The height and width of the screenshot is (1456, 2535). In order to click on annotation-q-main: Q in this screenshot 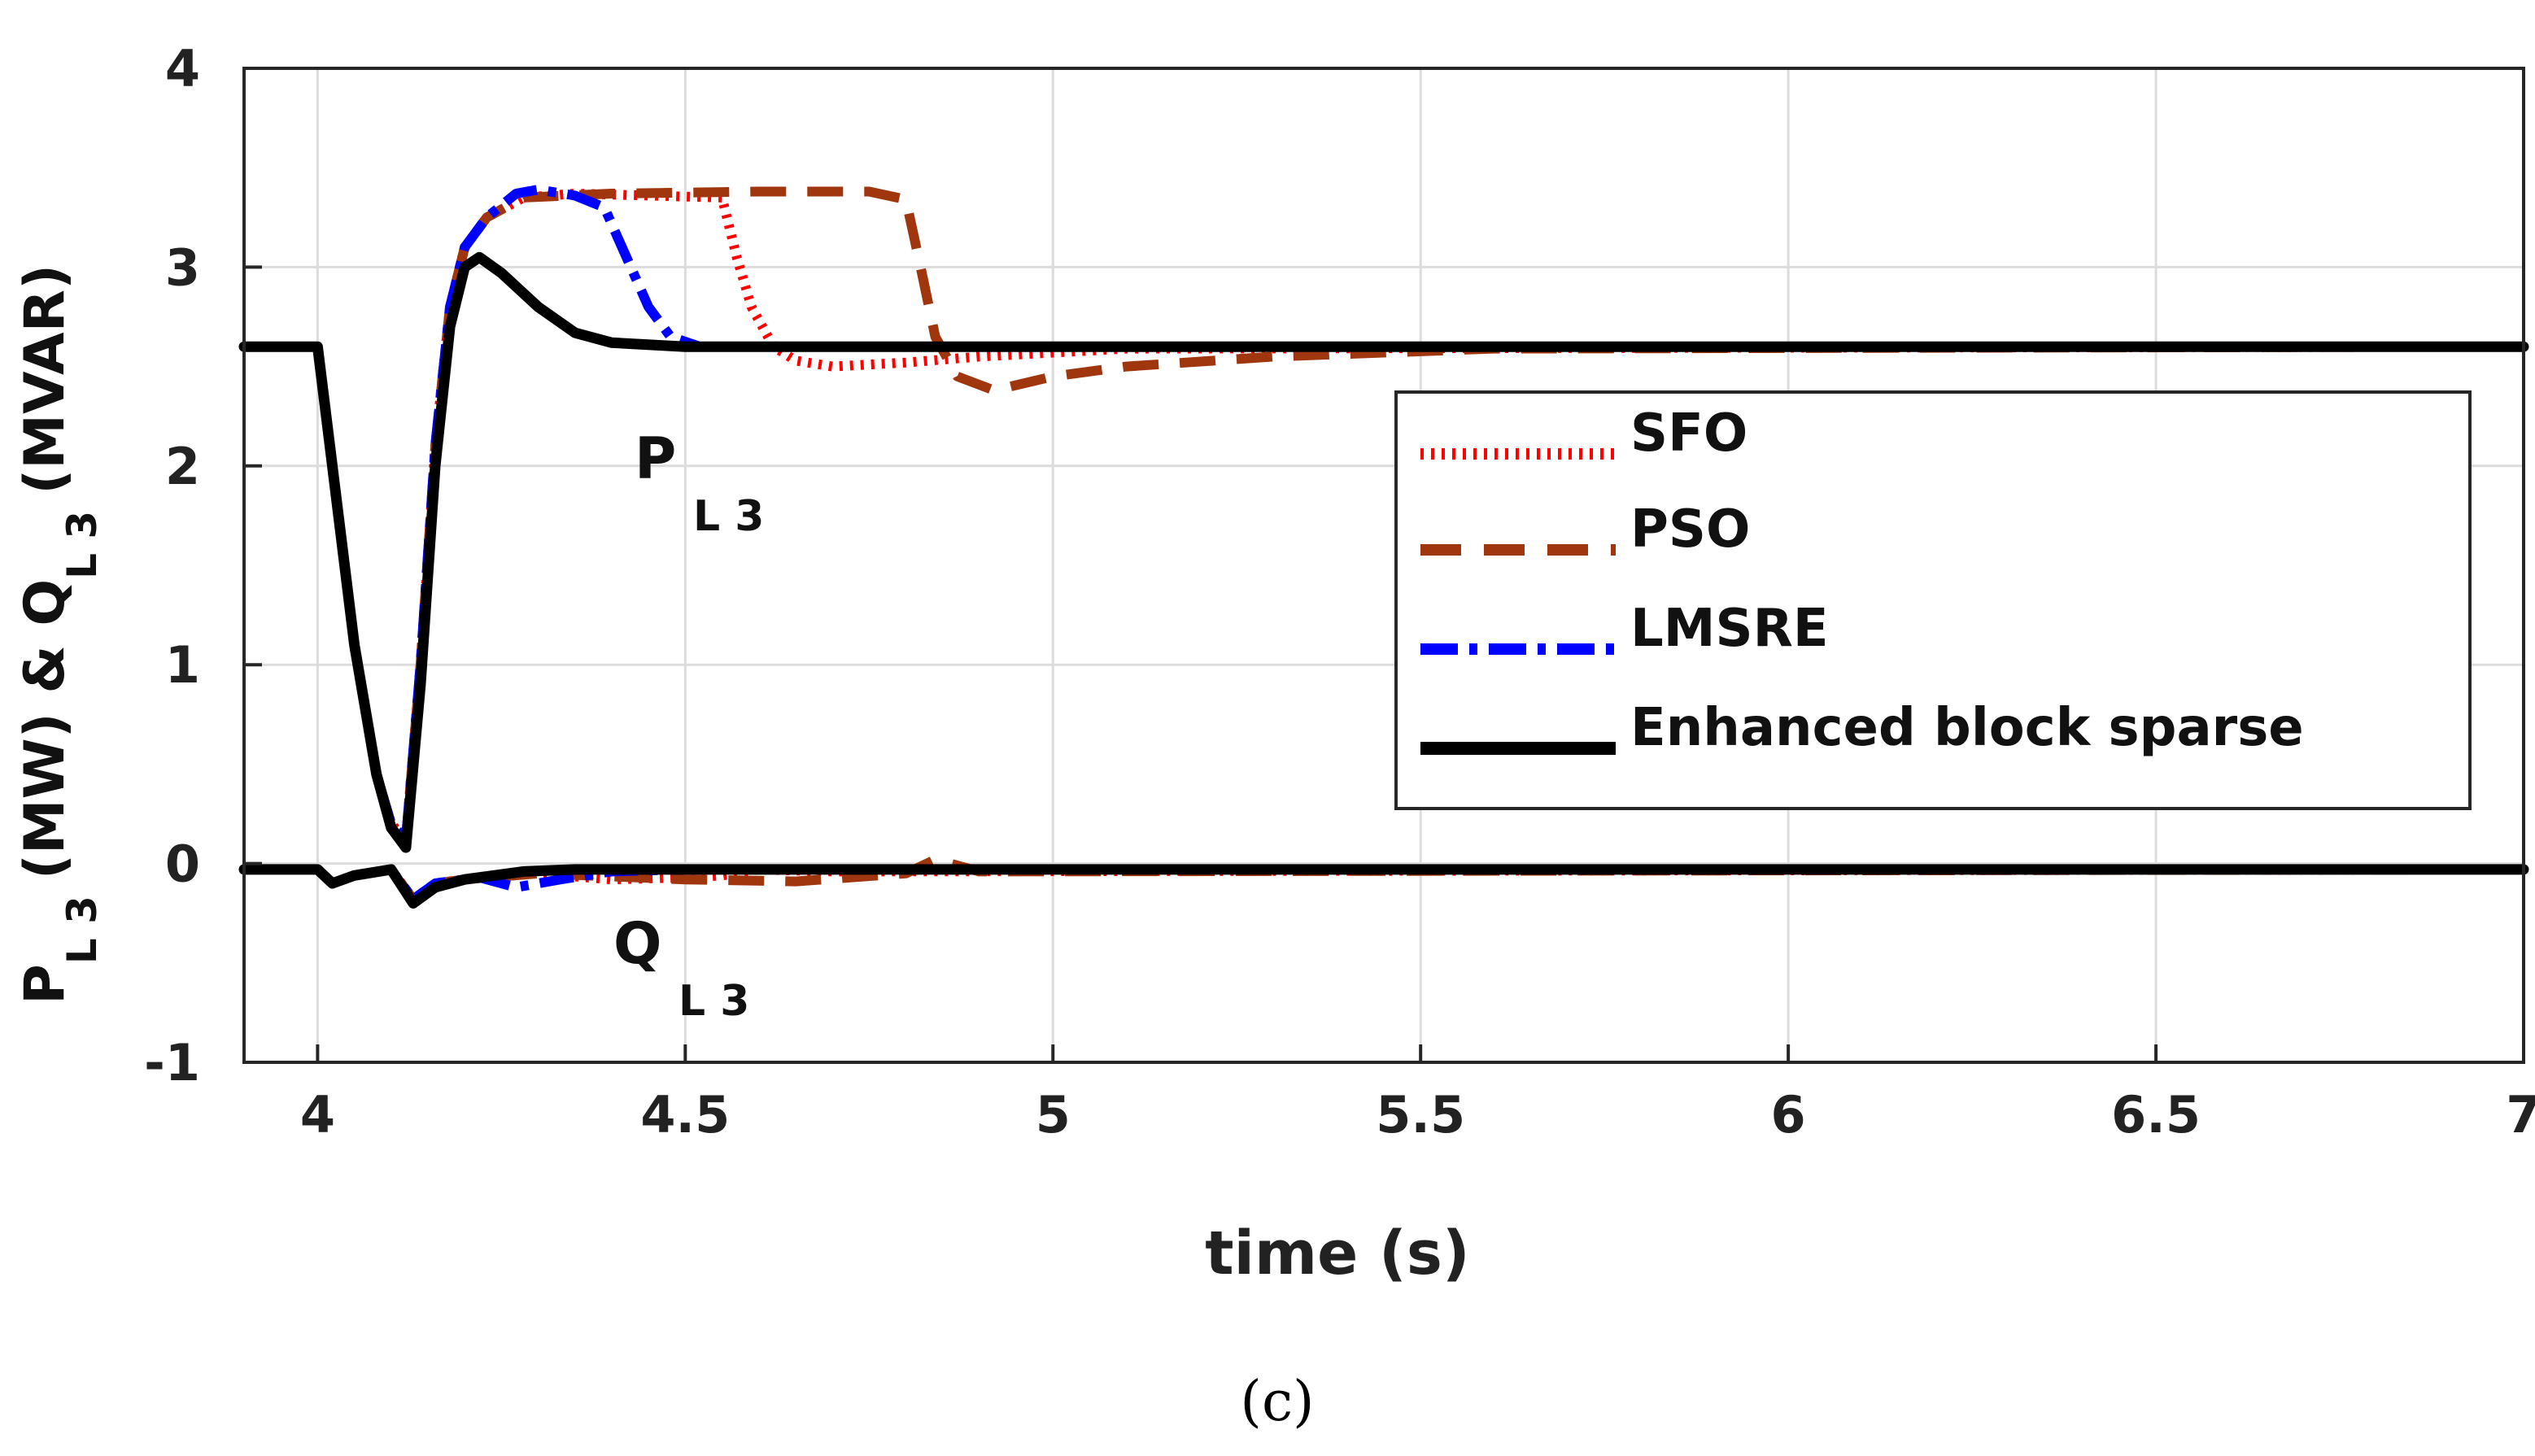, I will do `click(637, 944)`.